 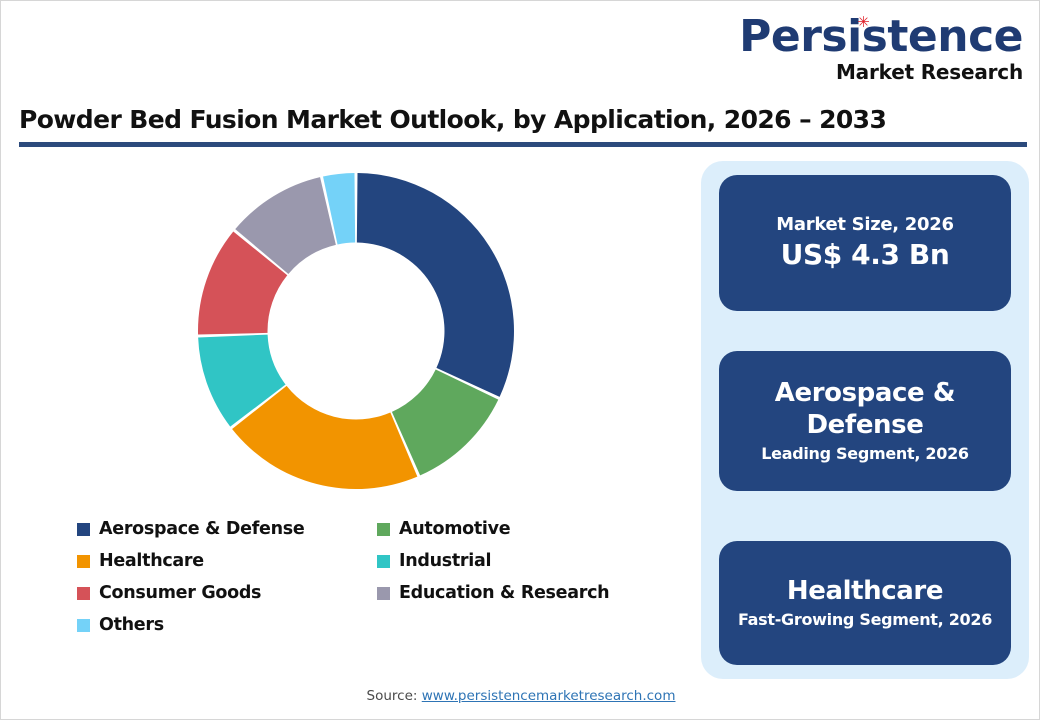 I want to click on market-size-value: US$ 4.3 Bn, so click(x=865, y=255).